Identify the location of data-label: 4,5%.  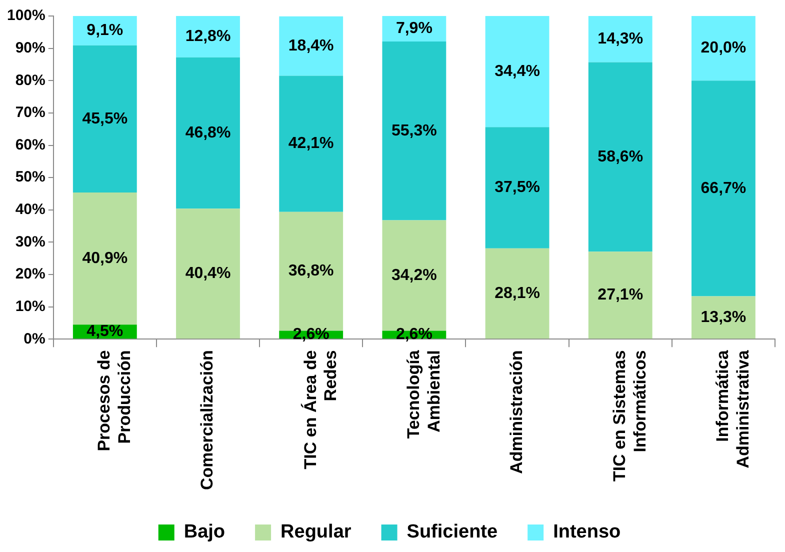
(105, 331).